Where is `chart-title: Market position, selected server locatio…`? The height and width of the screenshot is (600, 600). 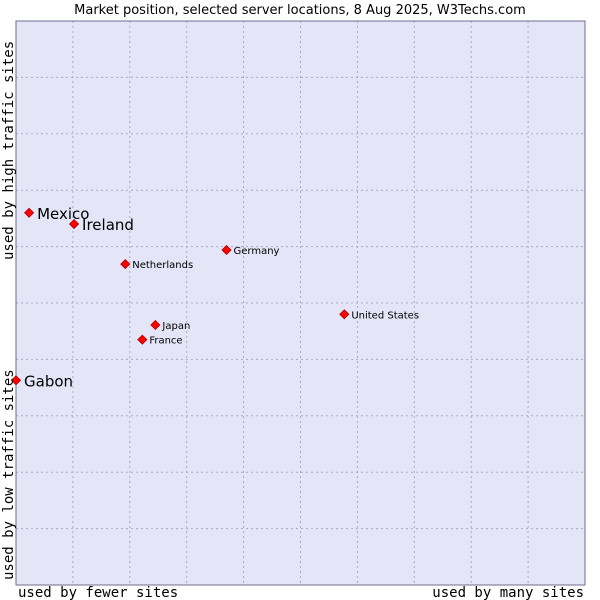
chart-title: Market position, selected server locatio… is located at coordinates (300, 10).